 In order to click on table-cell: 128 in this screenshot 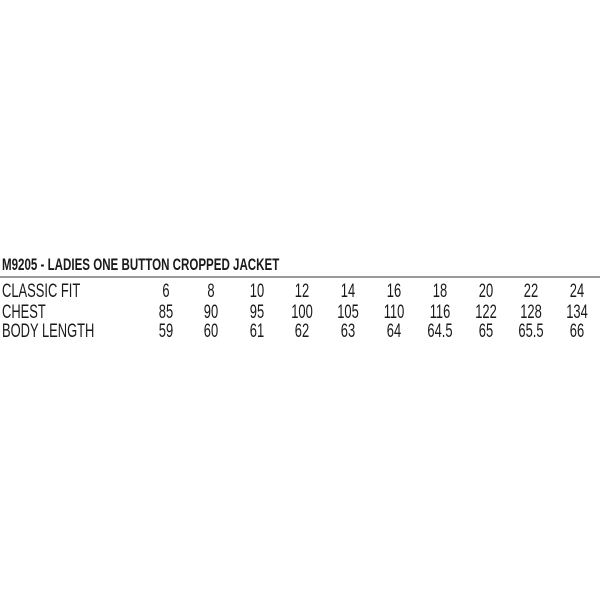, I will do `click(531, 312)`.